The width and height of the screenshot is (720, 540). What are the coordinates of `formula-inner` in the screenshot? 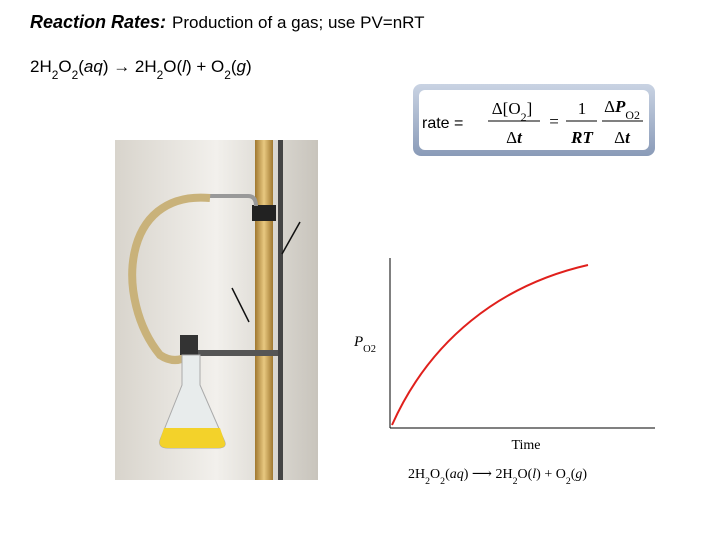 It's located at (534, 120).